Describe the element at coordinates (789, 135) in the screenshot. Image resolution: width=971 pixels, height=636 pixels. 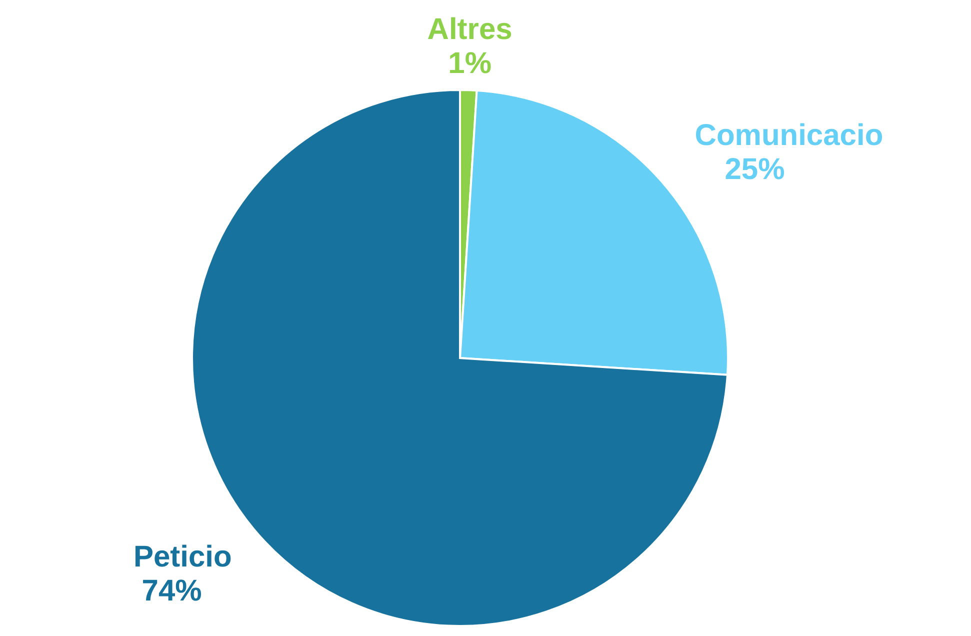
I see `slice-label: Comunicacio` at that location.